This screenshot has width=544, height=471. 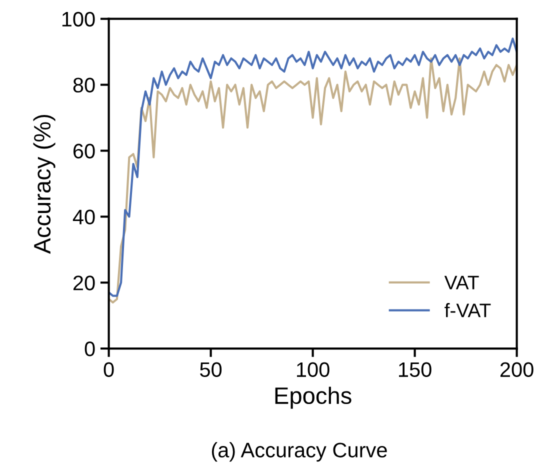 What do you see at coordinates (461, 283) in the screenshot?
I see `legend-label: VAT` at bounding box center [461, 283].